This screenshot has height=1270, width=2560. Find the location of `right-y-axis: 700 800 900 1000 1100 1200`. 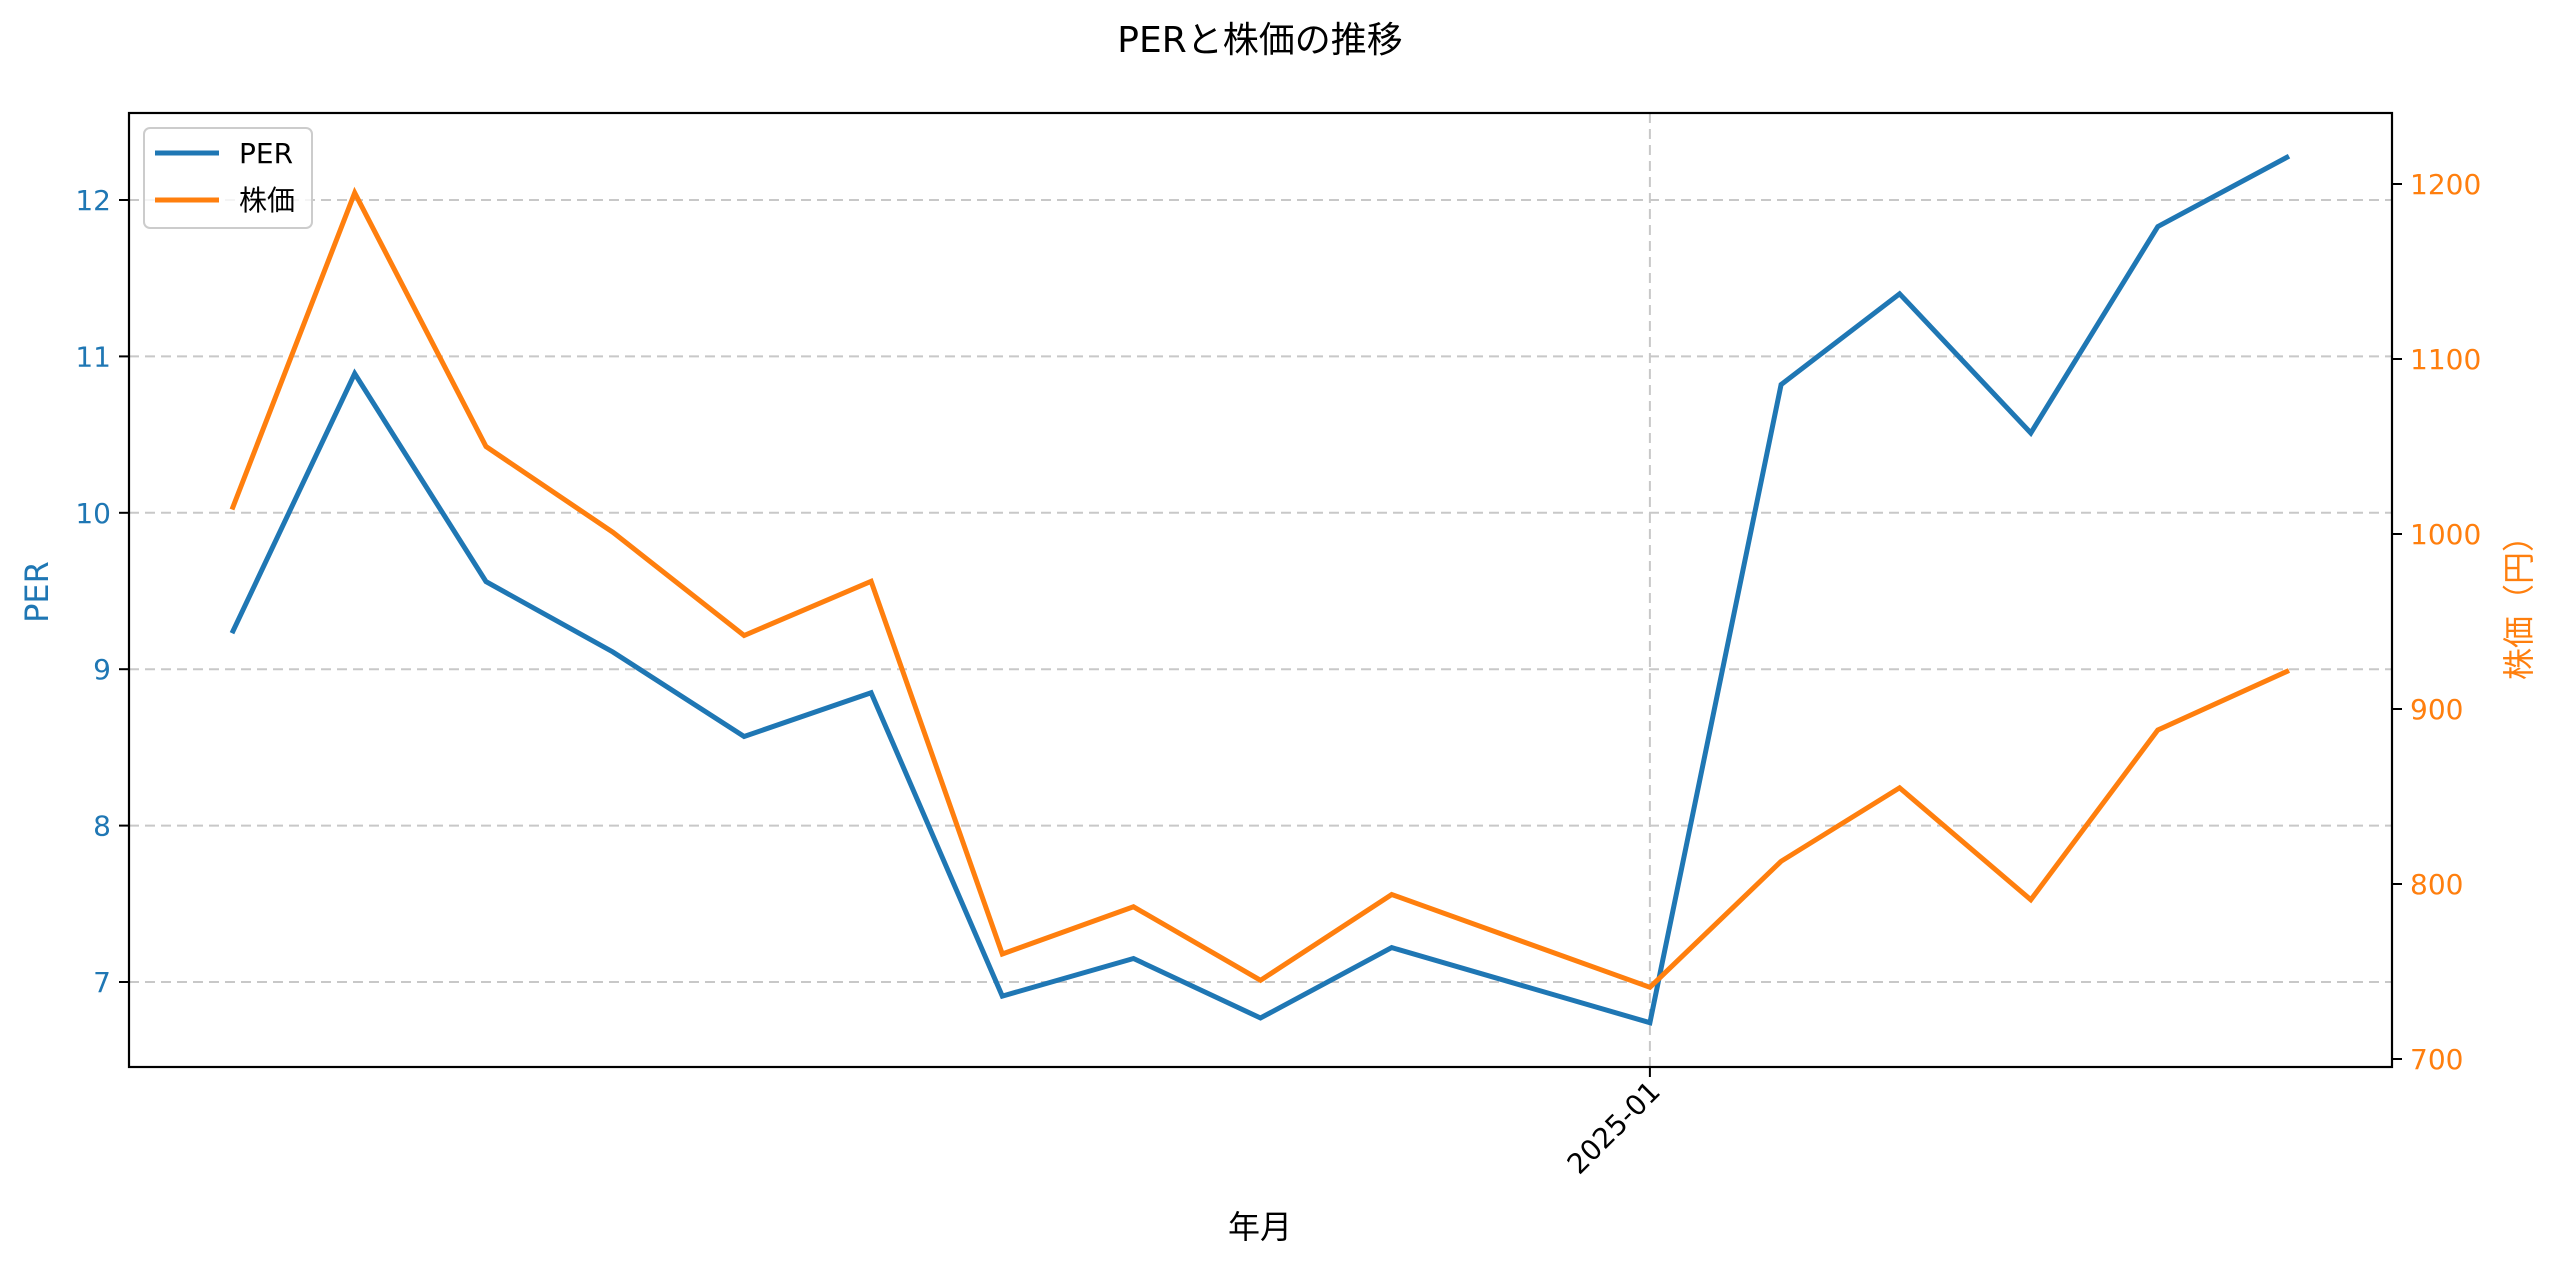

right-y-axis: 700 800 900 1000 1100 1200 is located at coordinates (2436, 622).